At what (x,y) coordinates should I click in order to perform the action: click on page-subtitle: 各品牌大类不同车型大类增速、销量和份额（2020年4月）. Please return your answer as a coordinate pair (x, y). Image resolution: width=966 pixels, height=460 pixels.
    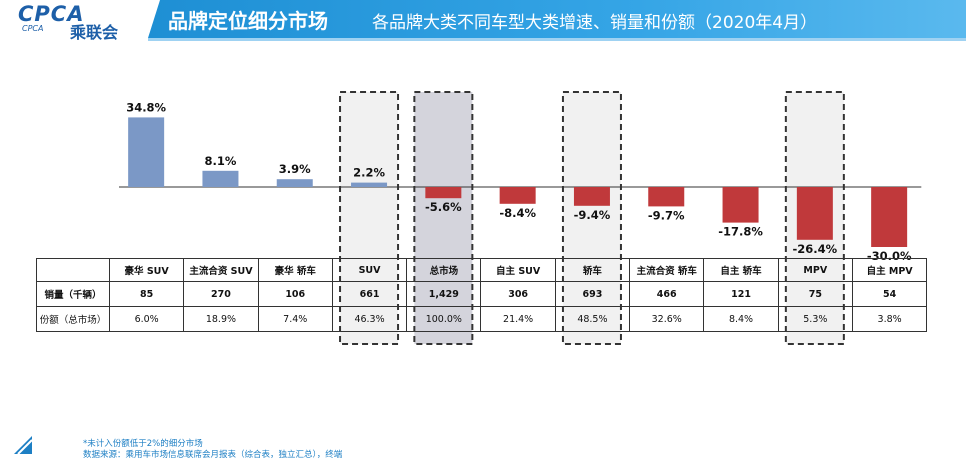
    Looking at the image, I should click on (595, 23).